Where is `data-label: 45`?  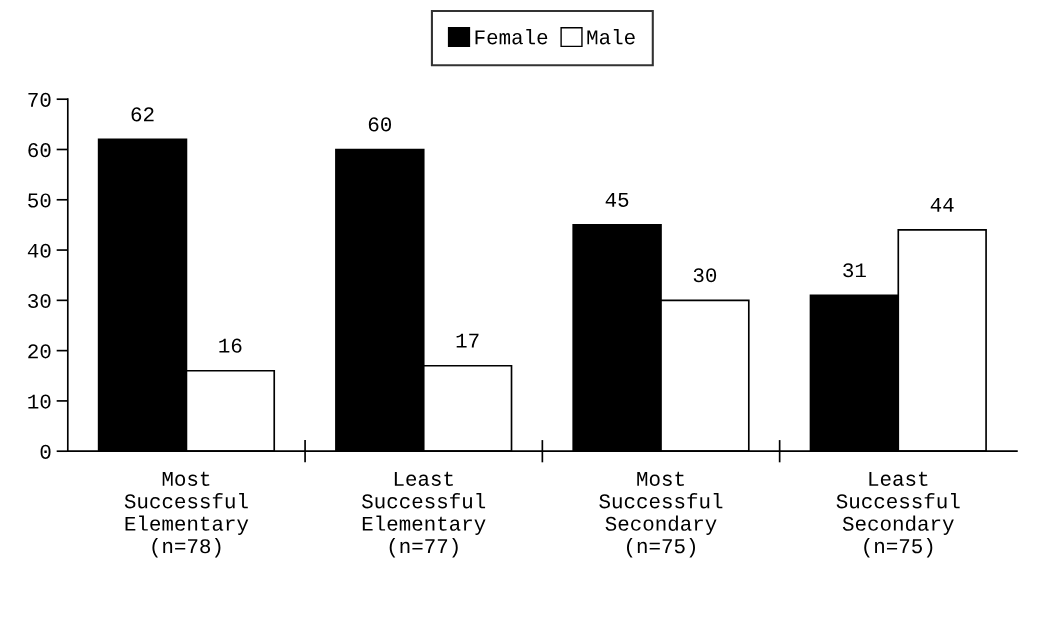 data-label: 45 is located at coordinates (617, 199).